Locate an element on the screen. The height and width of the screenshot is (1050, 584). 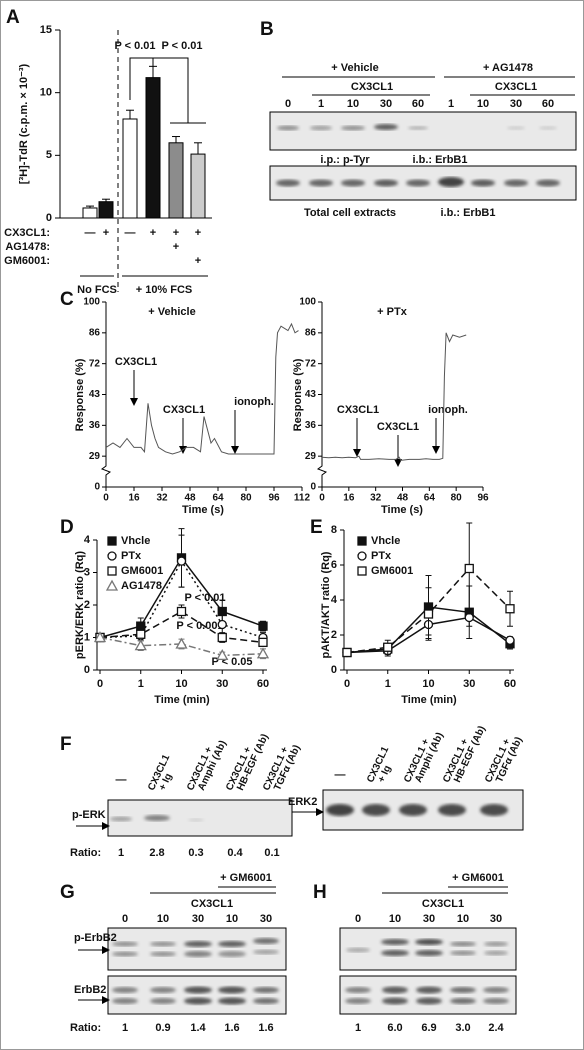
chart-title: + Vehicle is located at coordinates (171, 312).